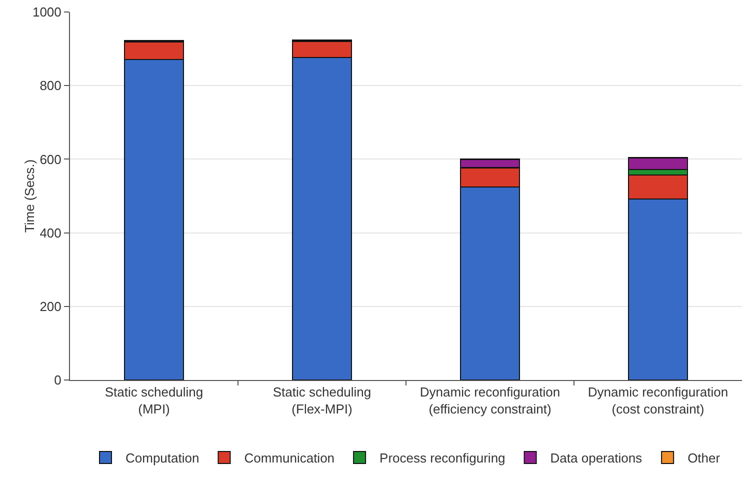  What do you see at coordinates (289, 458) in the screenshot?
I see `legend-label: Communication` at bounding box center [289, 458].